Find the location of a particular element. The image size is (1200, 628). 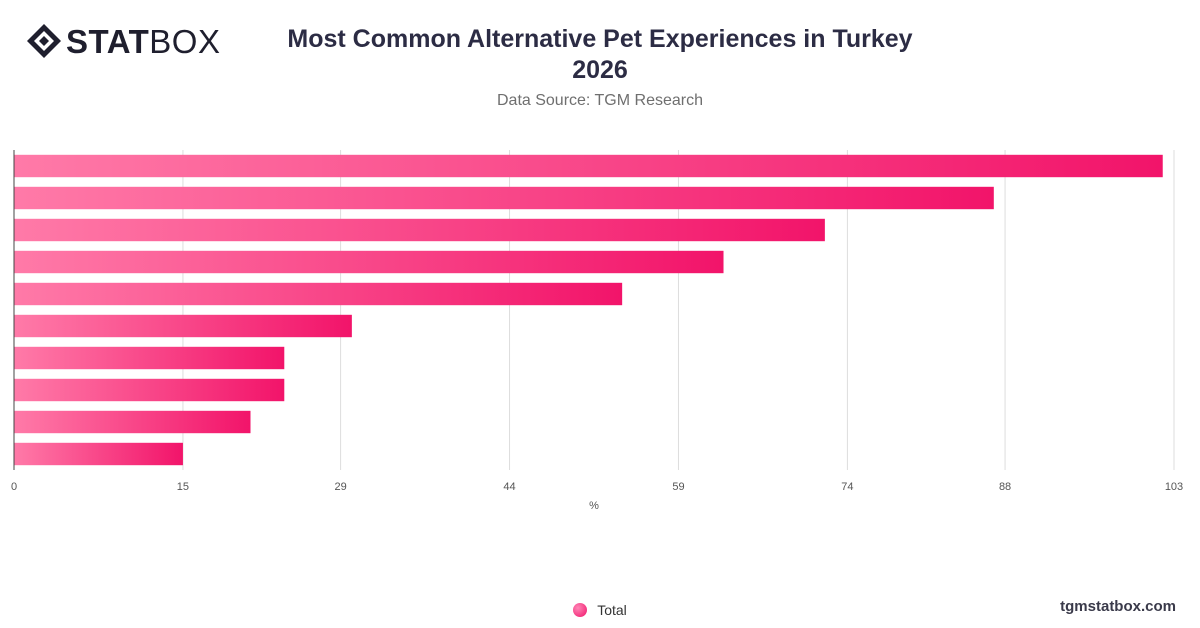

chart-subtitle: Data Source: TGM Research is located at coordinates (599, 100).